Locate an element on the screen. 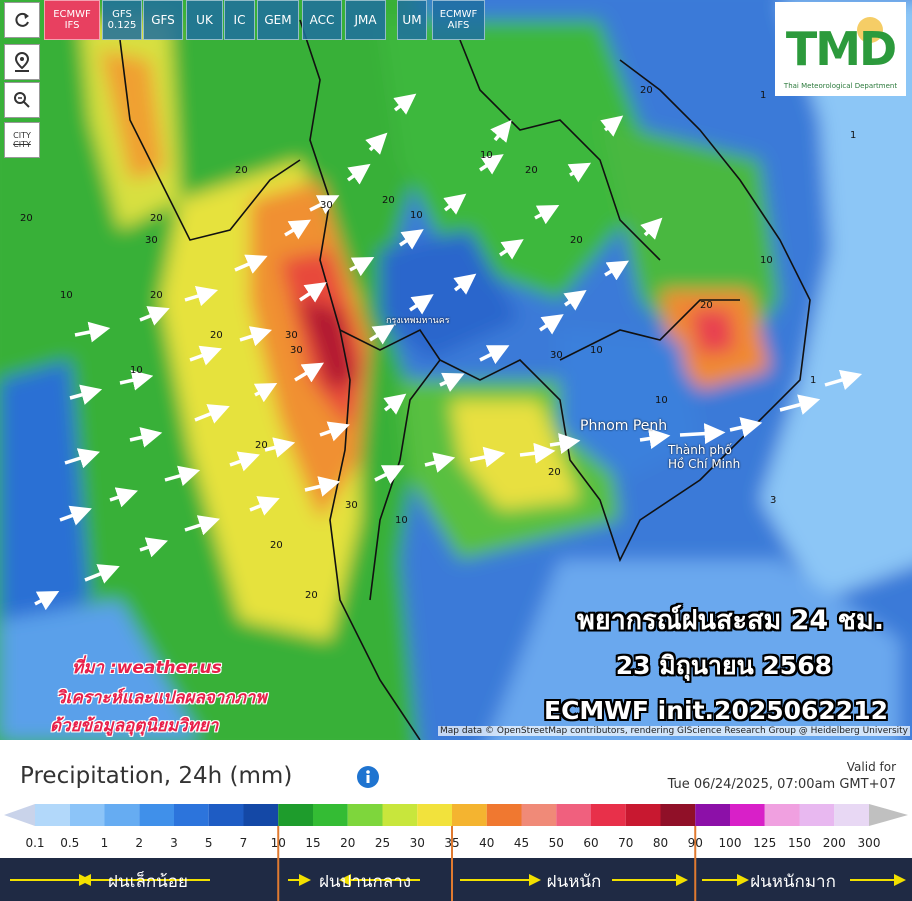 This screenshot has height=901, width=912. refresh-icon is located at coordinates (22, 19).